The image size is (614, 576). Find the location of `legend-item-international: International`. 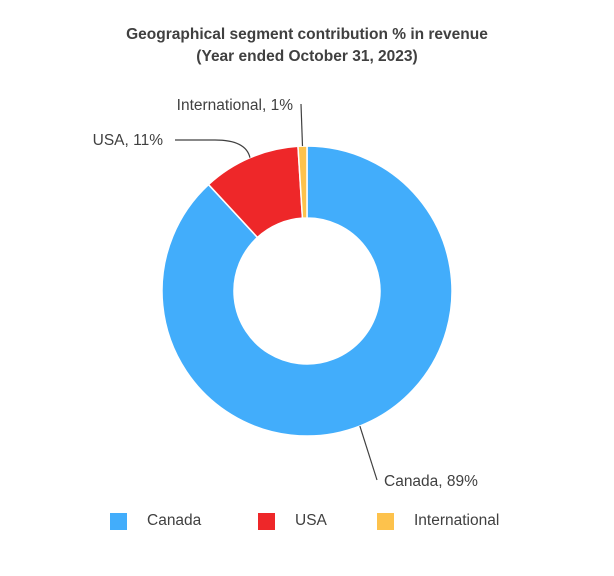

legend-item-international: International is located at coordinates (438, 521).